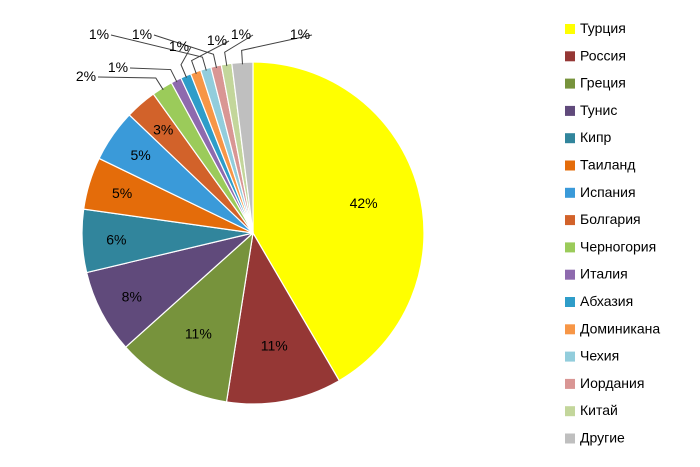 The image size is (700, 467). I want to click on leader-lines, so click(205, 62).